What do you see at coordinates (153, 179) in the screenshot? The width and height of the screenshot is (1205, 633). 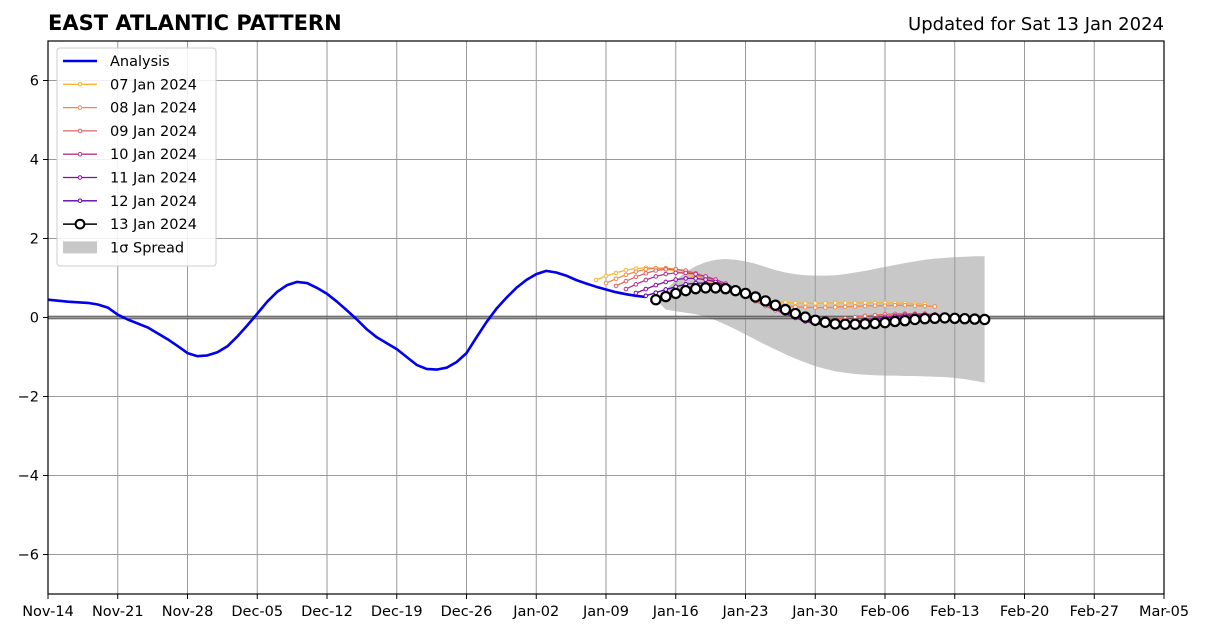 I see `legend-label: 11 Jan 2024` at bounding box center [153, 179].